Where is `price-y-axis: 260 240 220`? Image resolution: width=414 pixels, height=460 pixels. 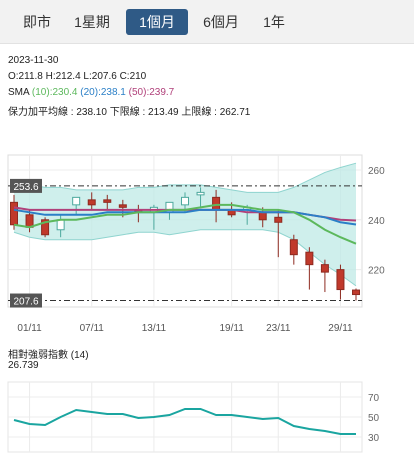
price-y-axis: 260 240 220 is located at coordinates (376, 221).